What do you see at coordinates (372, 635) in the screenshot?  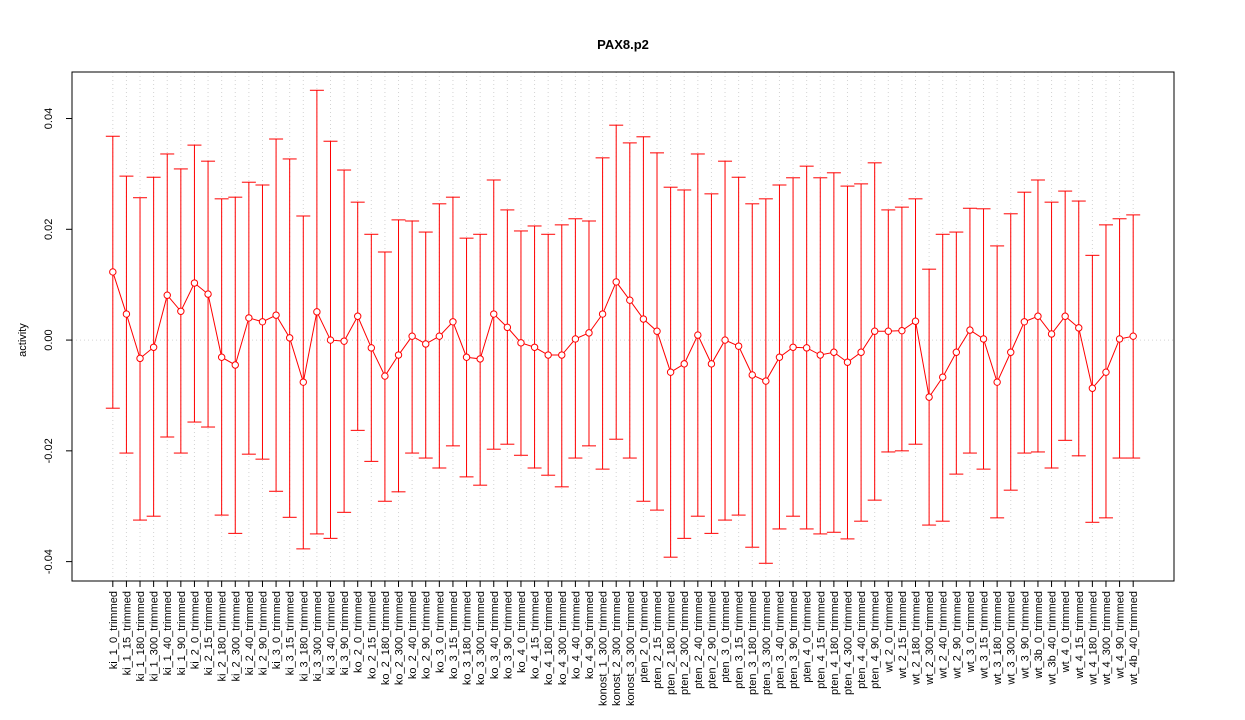 I see `x-tick-label: ko_2_15_trimmed` at bounding box center [372, 635].